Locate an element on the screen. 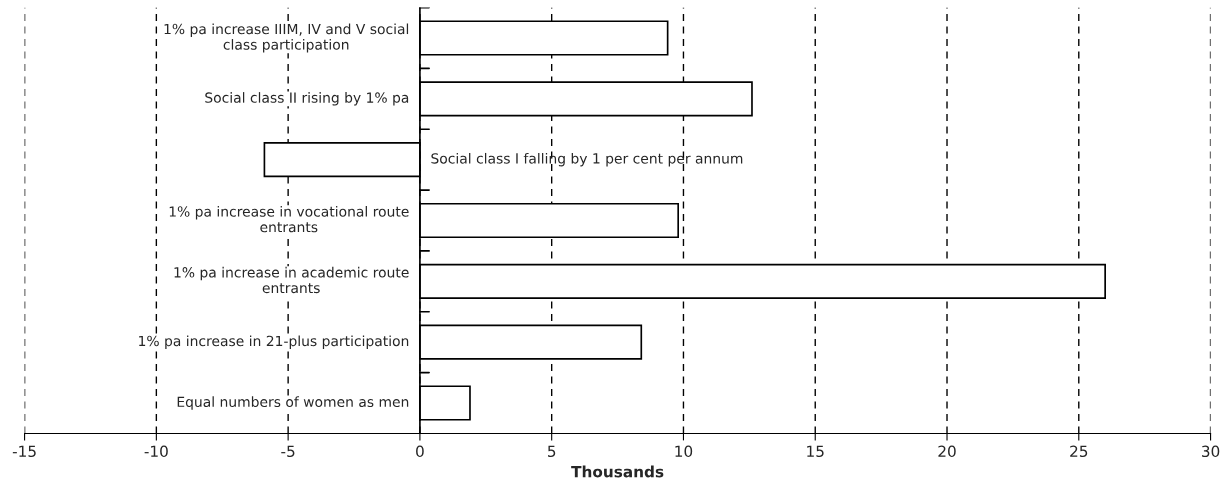 This screenshot has height=504, width=1229. x-tick-label: 30 is located at coordinates (1211, 451).